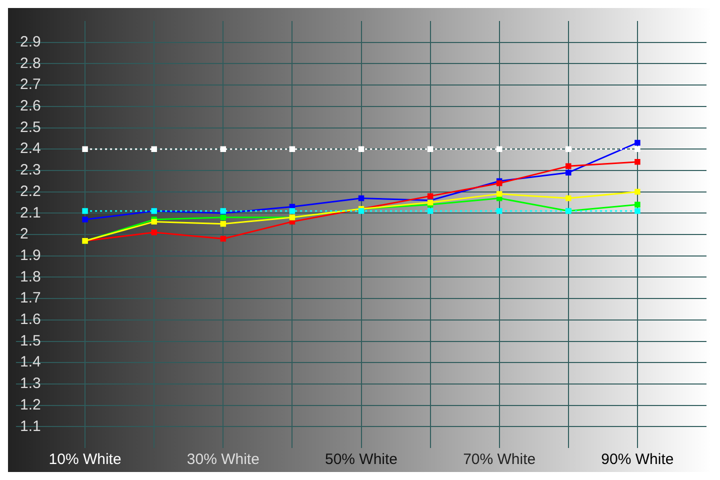 The image size is (720, 480). I want to click on y-tick-label: 2.5, so click(30, 127).